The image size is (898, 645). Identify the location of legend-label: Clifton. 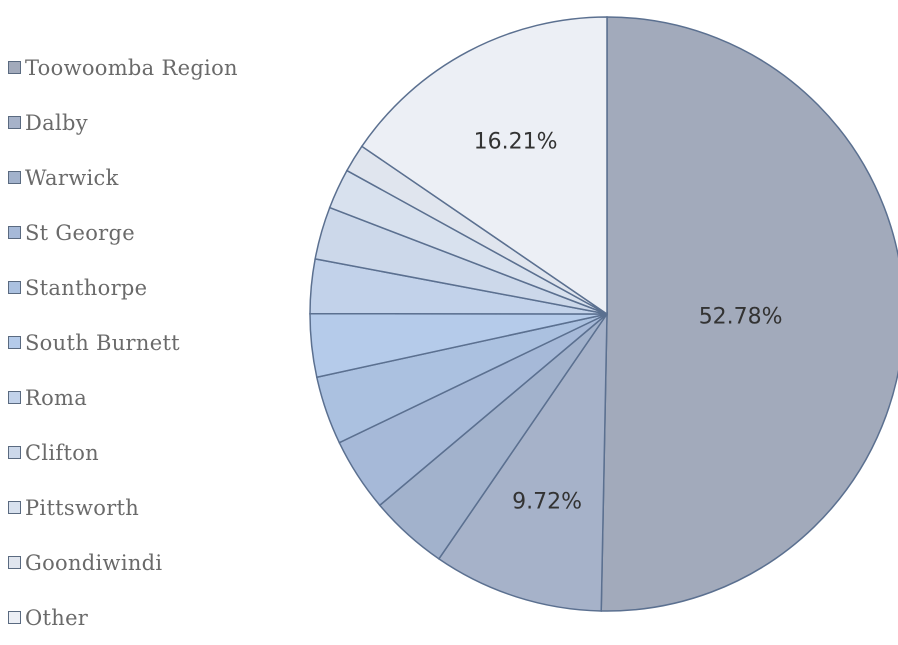
(62, 452).